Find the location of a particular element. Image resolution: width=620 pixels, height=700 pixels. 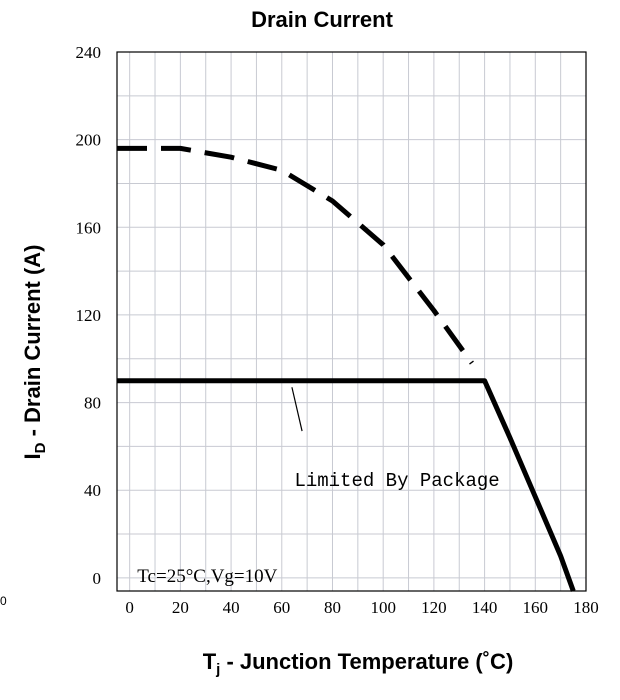

x-tick-label: 160 is located at coordinates (536, 607).